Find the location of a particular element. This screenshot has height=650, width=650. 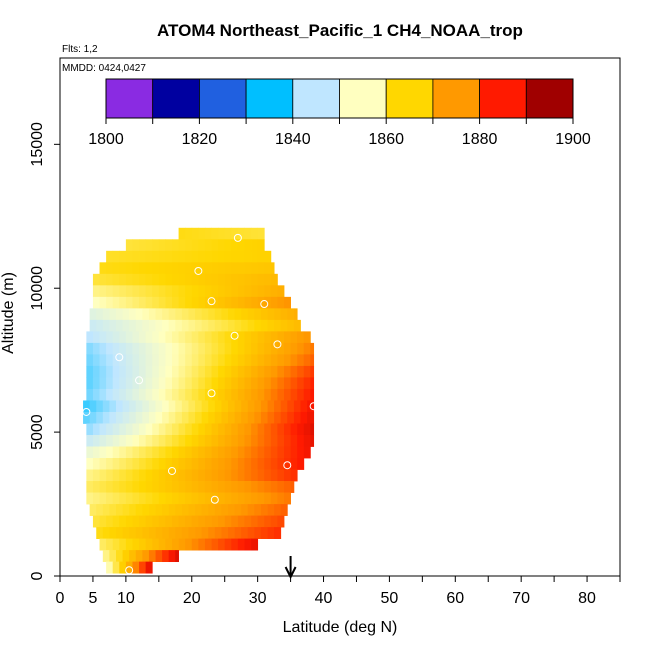

colorbar-tick-label: 1900 is located at coordinates (573, 139).